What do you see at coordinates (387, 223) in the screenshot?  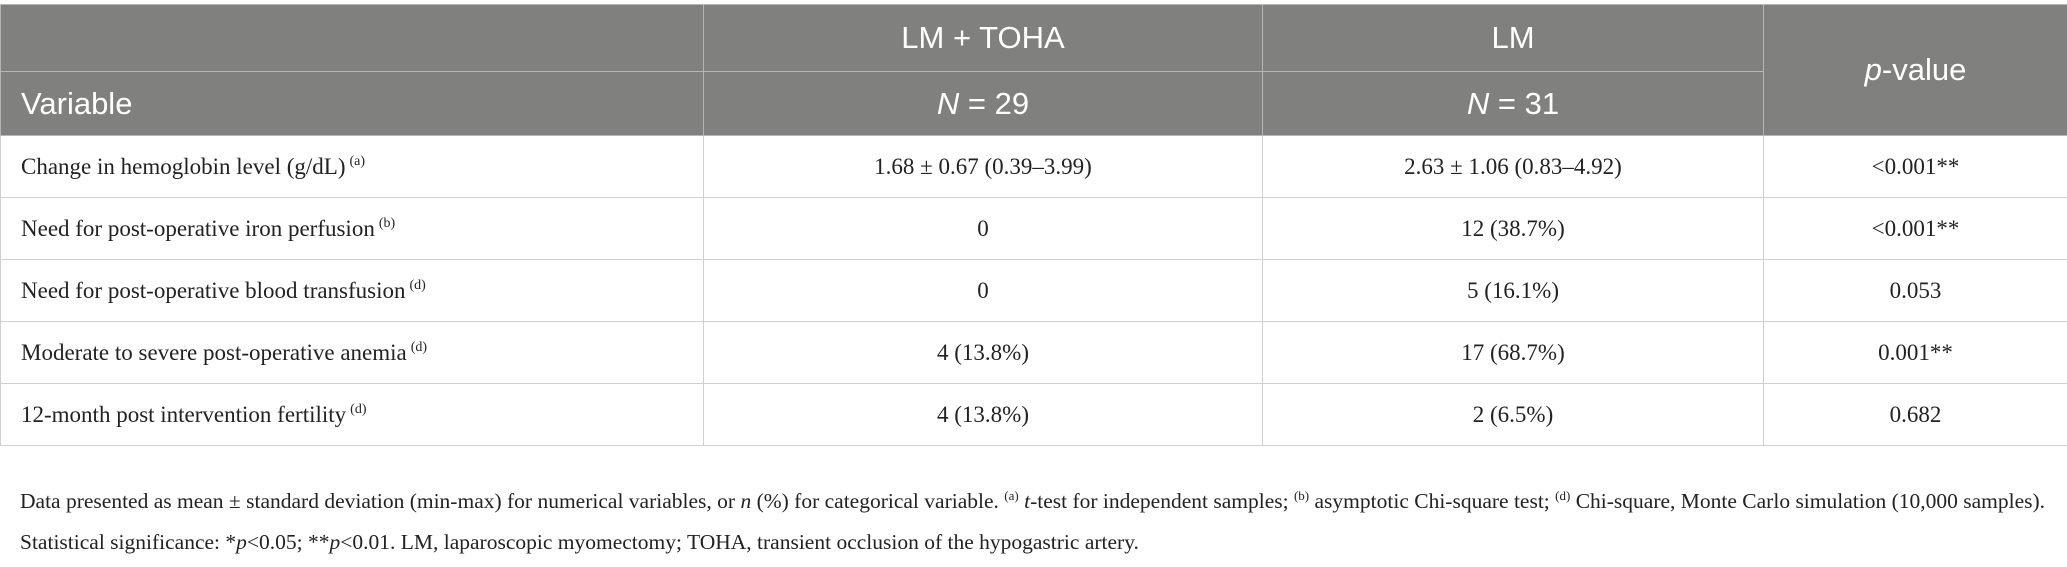 I see `variable-note: (b)` at bounding box center [387, 223].